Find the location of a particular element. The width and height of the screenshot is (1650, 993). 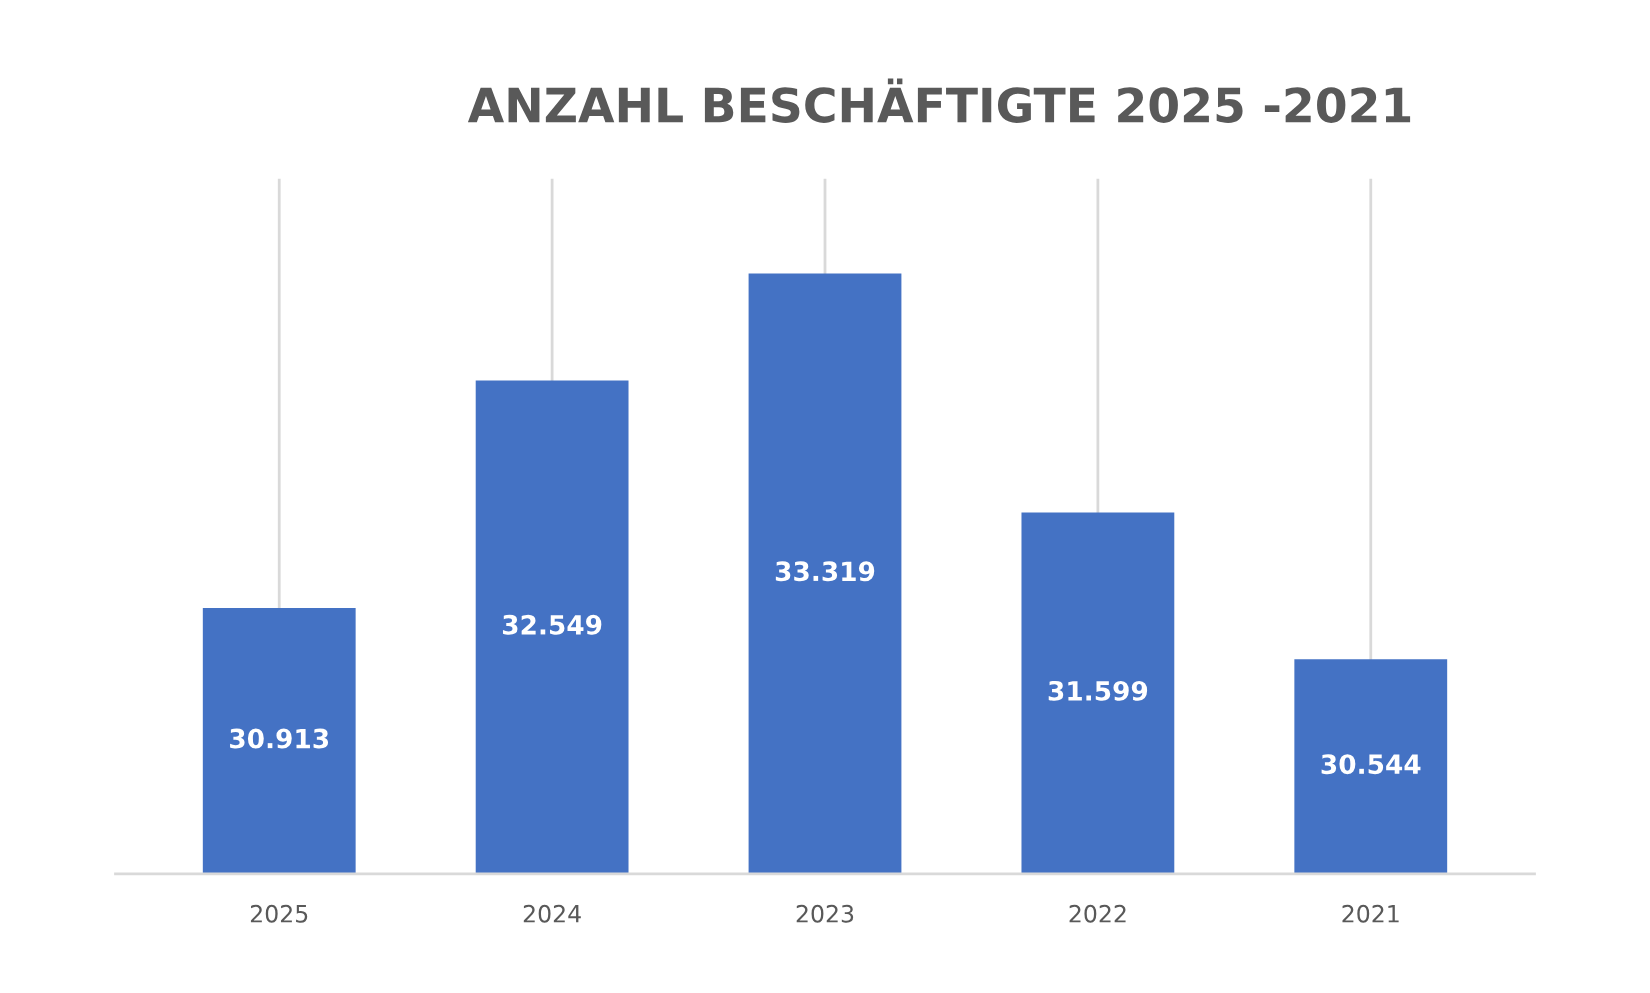

data-label: 30.544 is located at coordinates (1371, 764).